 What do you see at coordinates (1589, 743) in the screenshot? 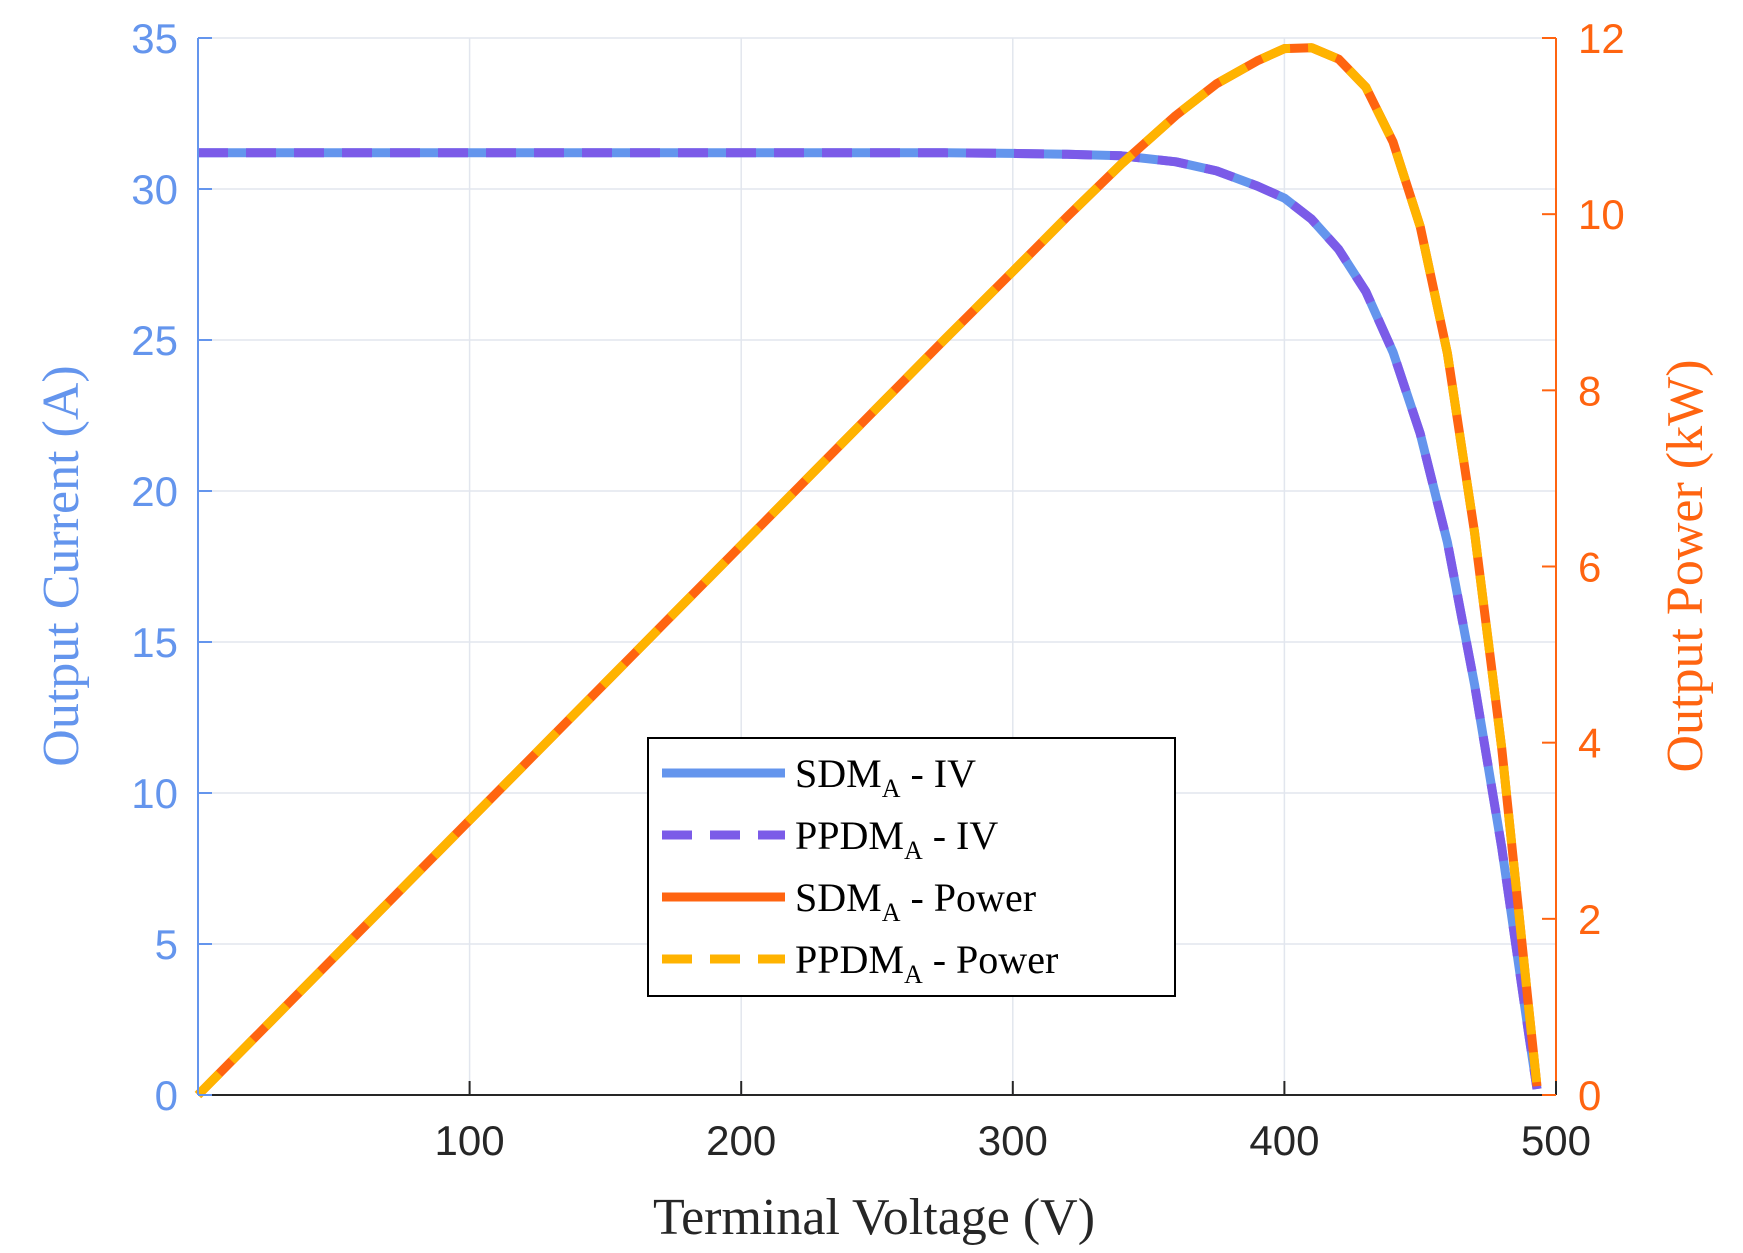
I see `y-right-tick-label: 4` at bounding box center [1589, 743].